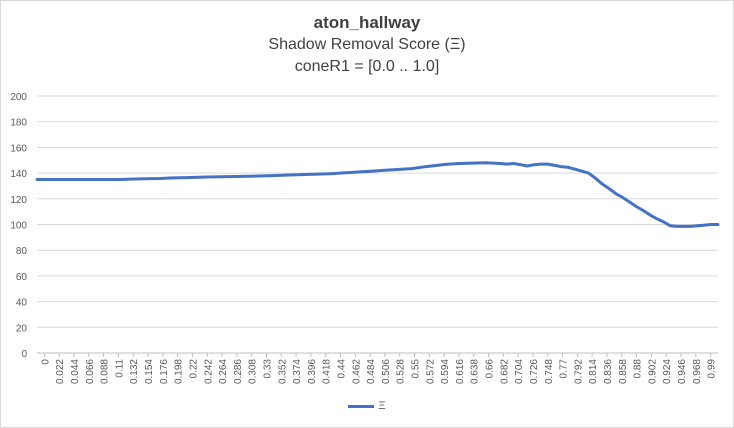  Describe the element at coordinates (18, 226) in the screenshot. I see `y-tick-label: 100` at that location.